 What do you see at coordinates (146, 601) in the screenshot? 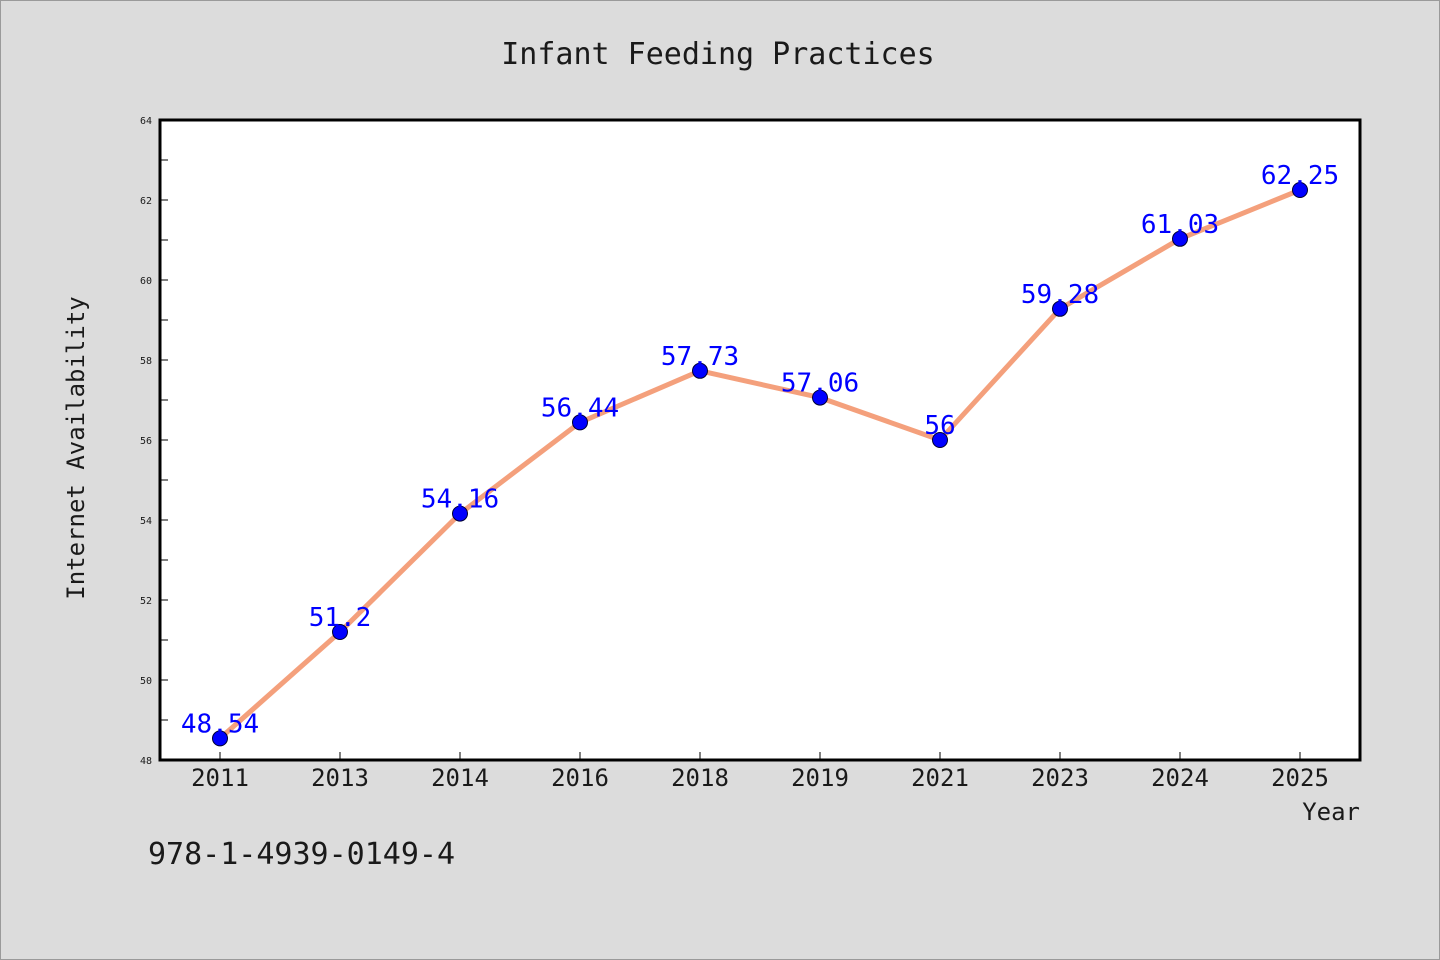
I see `y-tick-label: 52` at bounding box center [146, 601].